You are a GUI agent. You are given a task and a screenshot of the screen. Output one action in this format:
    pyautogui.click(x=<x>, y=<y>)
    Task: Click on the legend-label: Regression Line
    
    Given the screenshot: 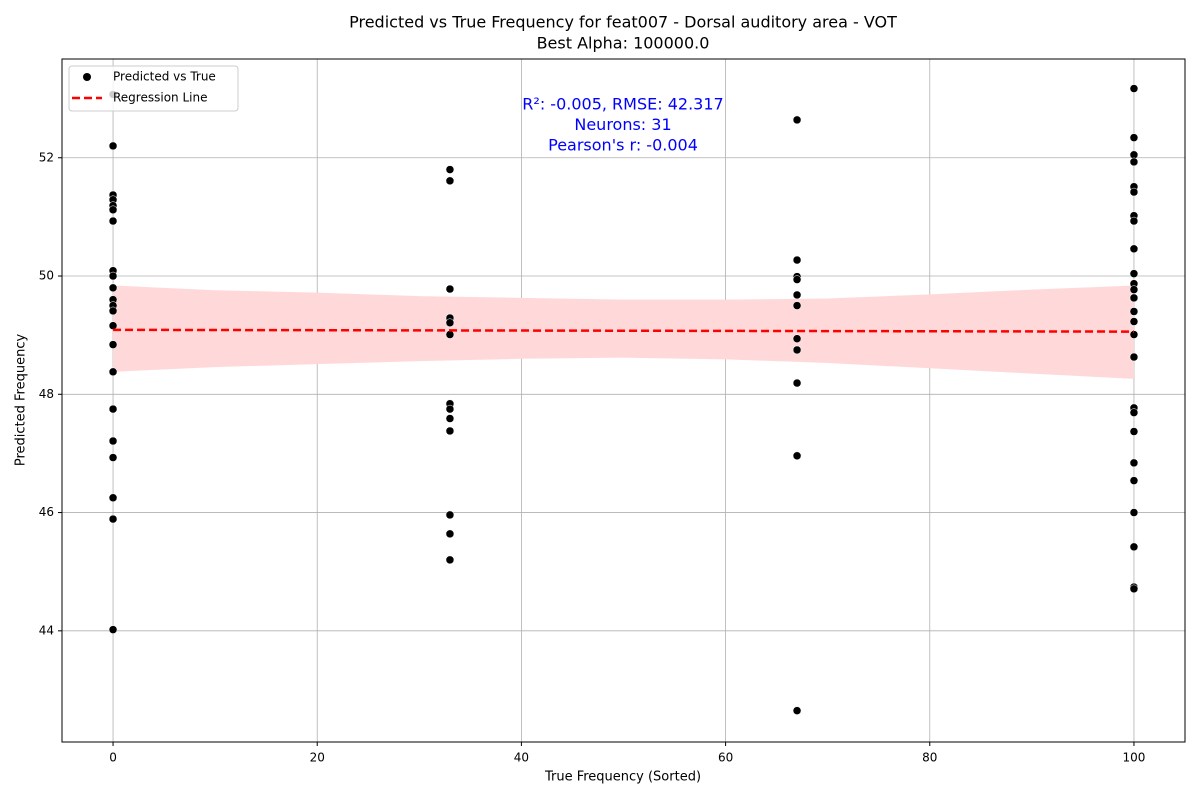 What is the action you would take?
    pyautogui.click(x=160, y=98)
    